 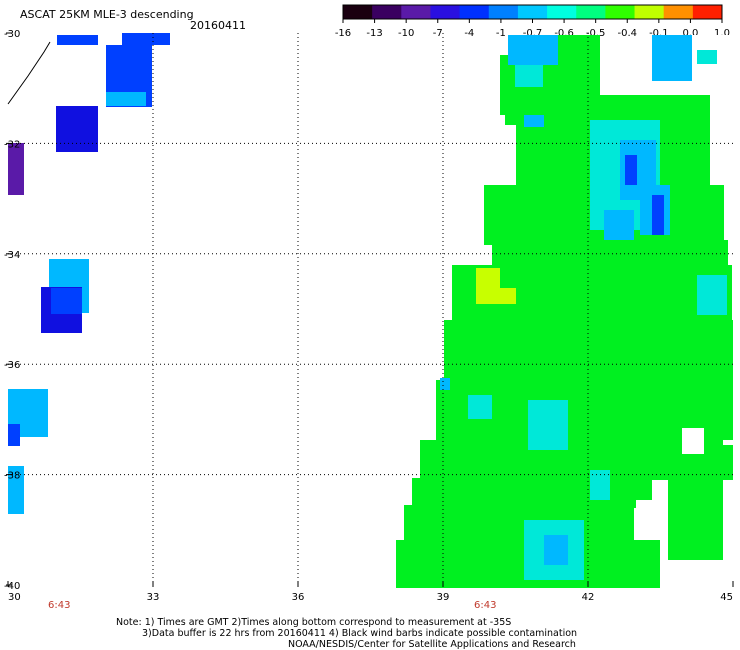 I want to click on map-title: ASCAT 25KM MLE-3 descending, so click(x=107, y=14).